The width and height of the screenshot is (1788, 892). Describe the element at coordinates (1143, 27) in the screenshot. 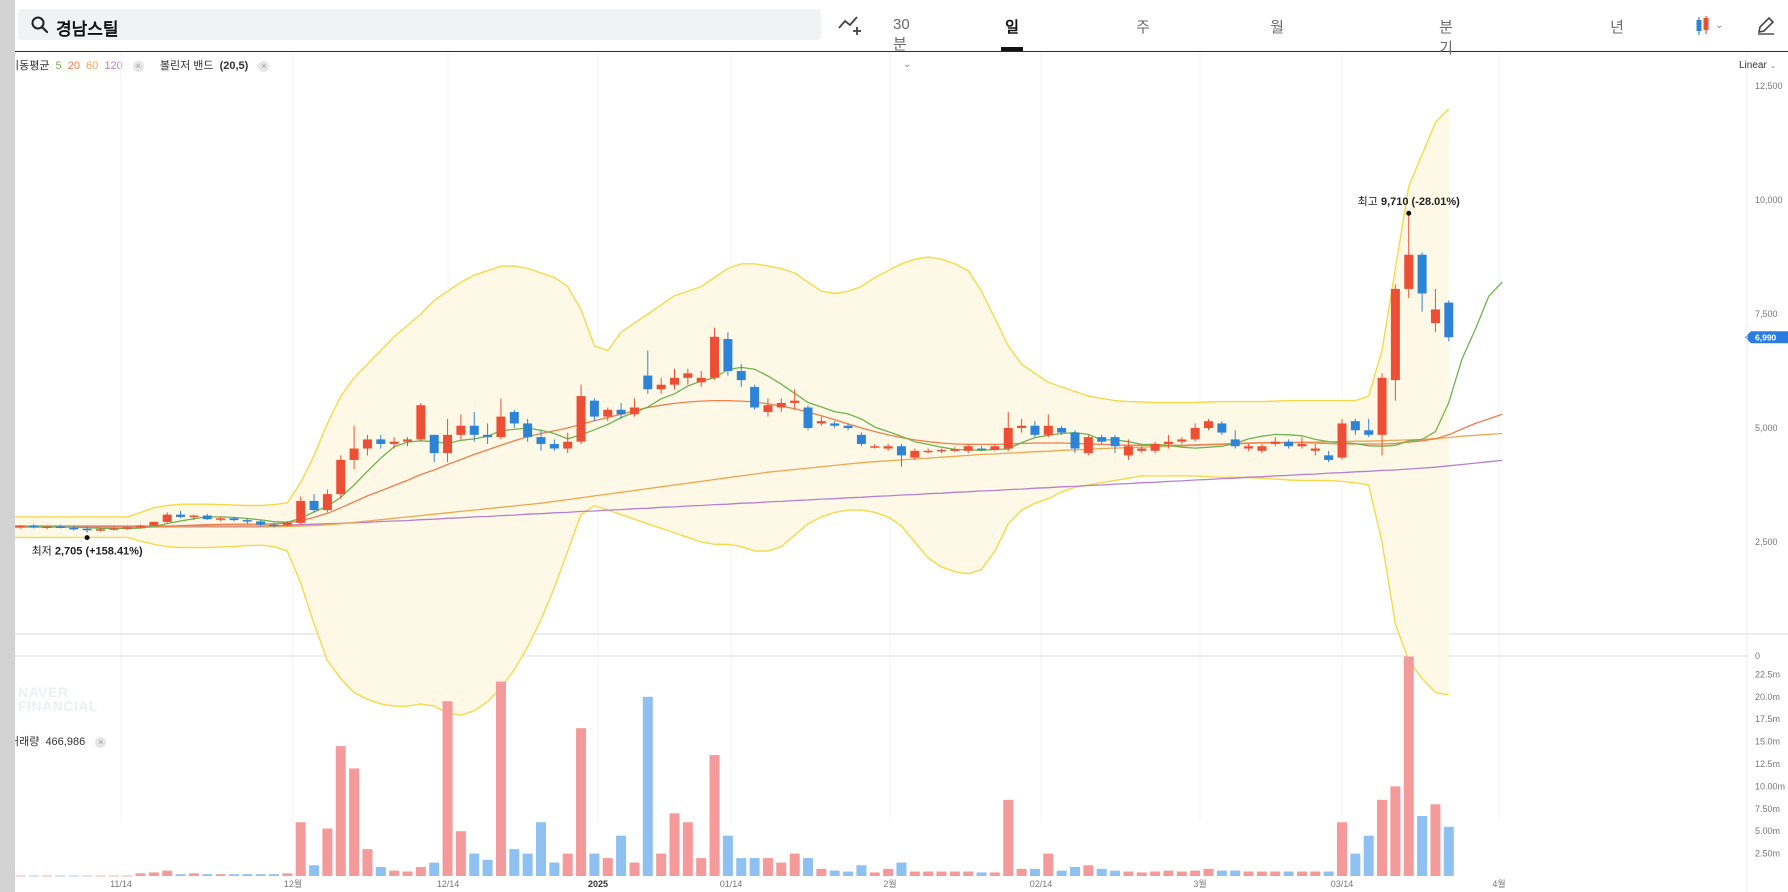

I see `tab-period-week: 주` at that location.